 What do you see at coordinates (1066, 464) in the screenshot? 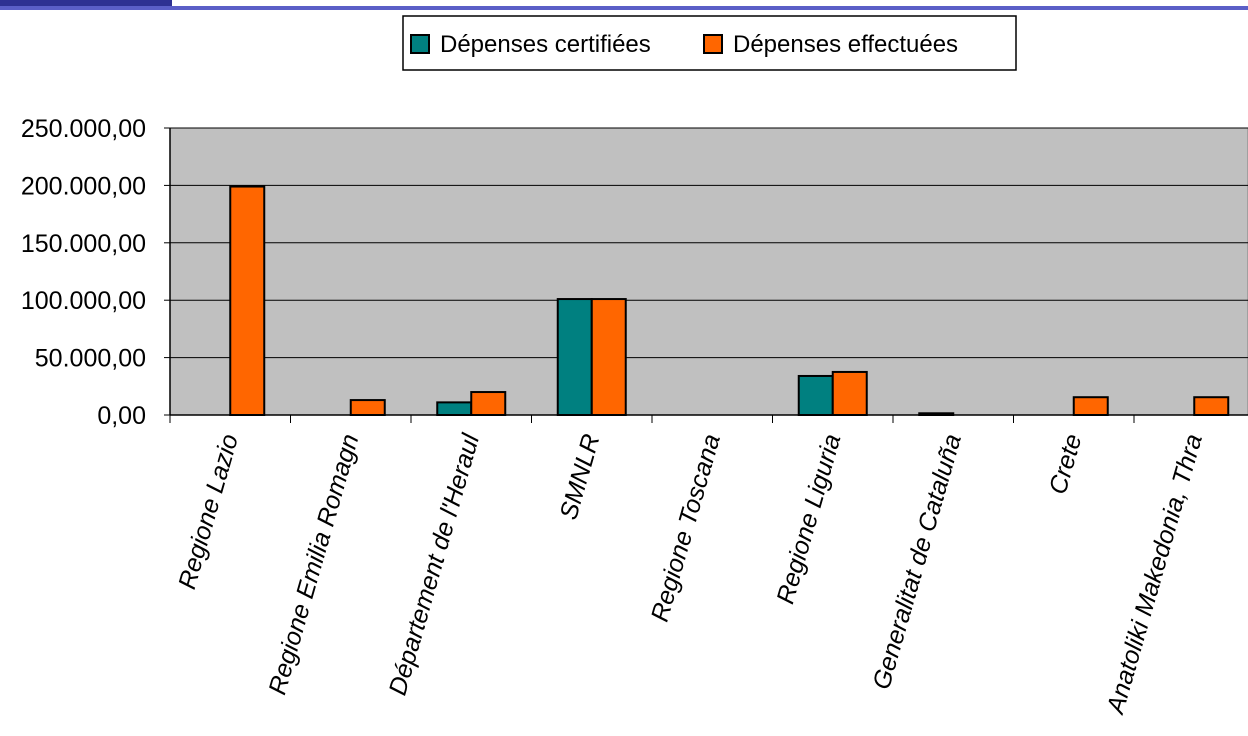
I see `x-tick-label: Crete` at bounding box center [1066, 464].